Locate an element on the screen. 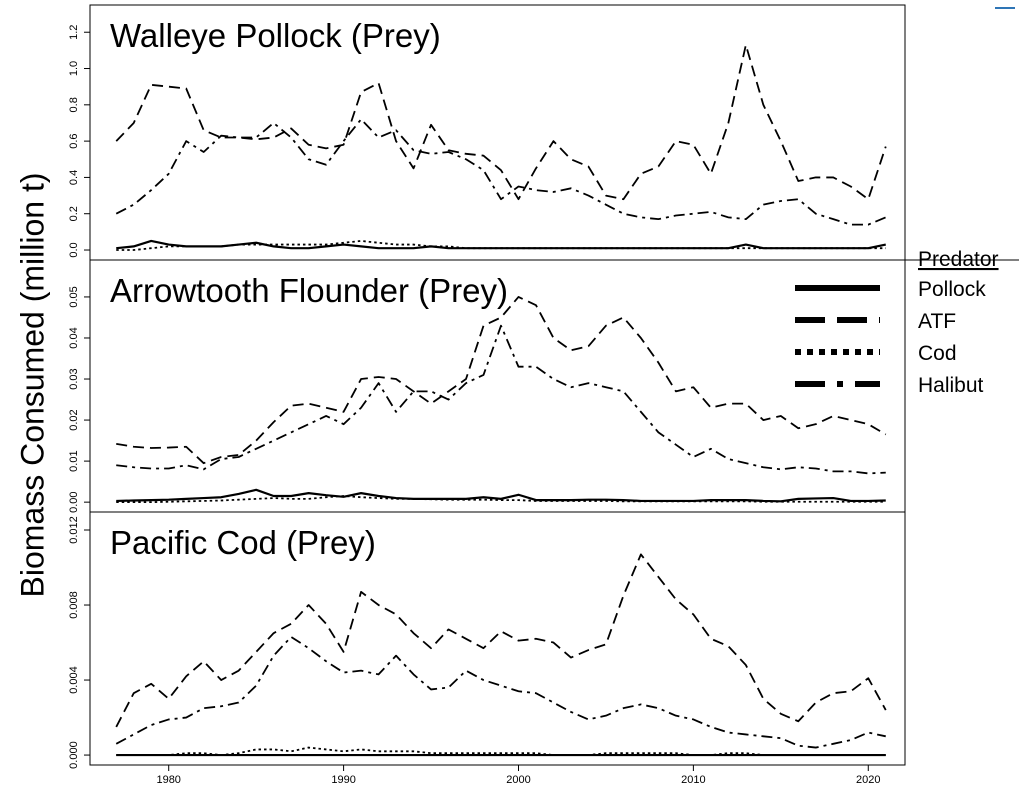 The image size is (1019, 789). y-tick-label: 0.00 is located at coordinates (74, 501).